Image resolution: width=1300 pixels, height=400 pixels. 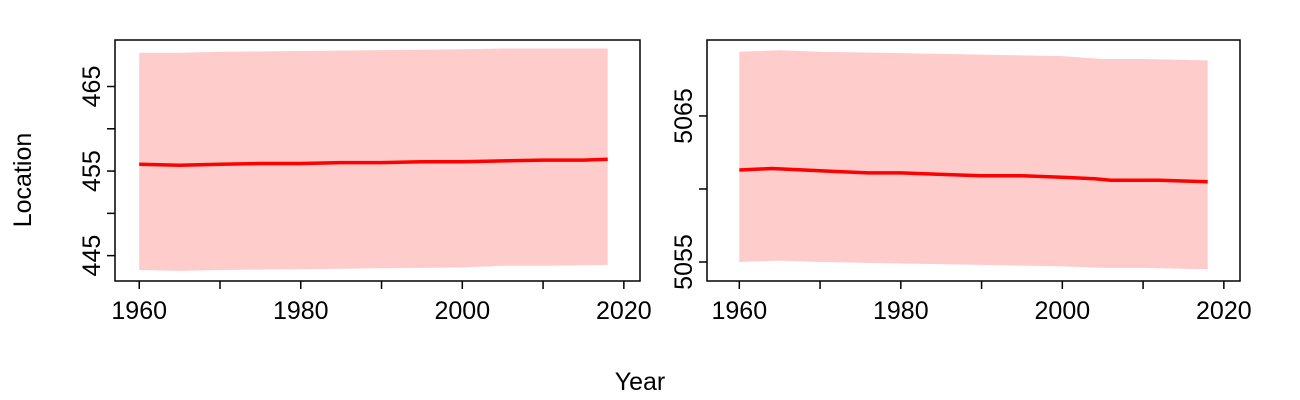 I want to click on y-tick-label: 455, so click(x=92, y=171).